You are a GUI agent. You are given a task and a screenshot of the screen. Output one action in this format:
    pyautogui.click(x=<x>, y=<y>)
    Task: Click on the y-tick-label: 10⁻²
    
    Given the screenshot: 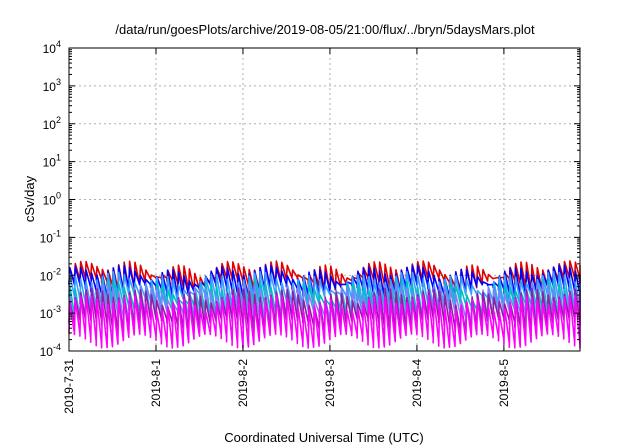 What is the action you would take?
    pyautogui.click(x=50, y=274)
    